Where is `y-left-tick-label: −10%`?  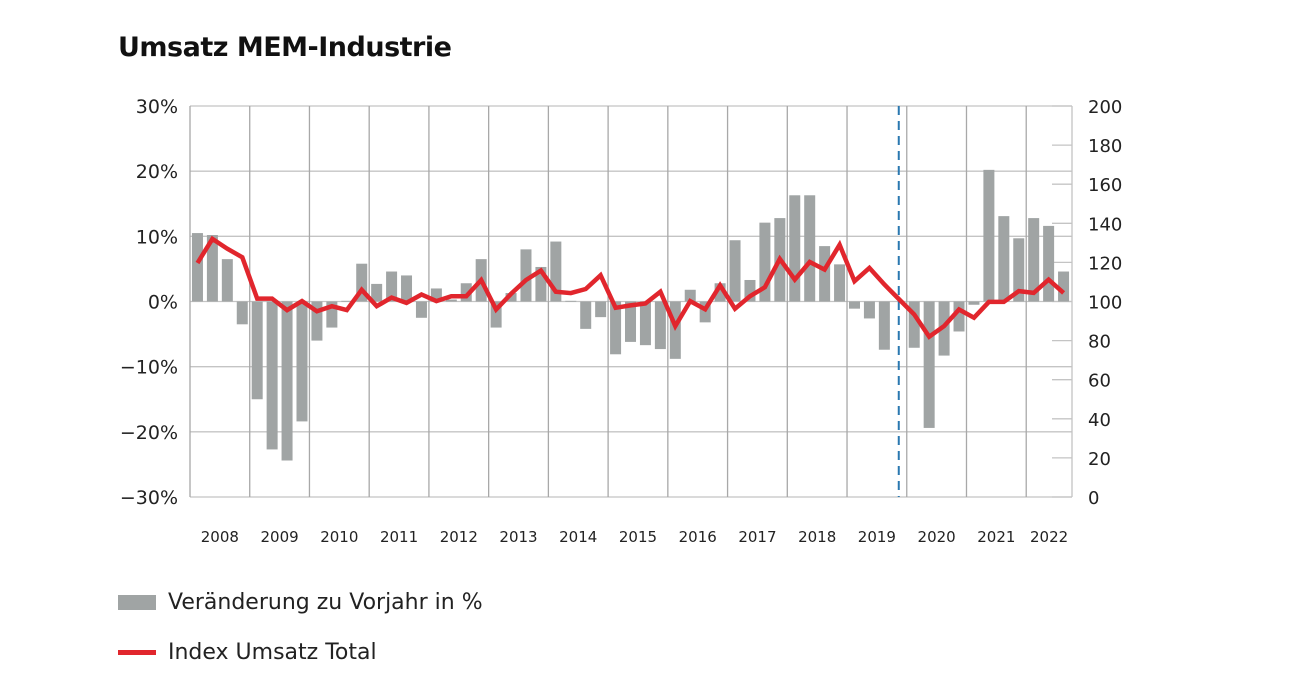 y-left-tick-label: −10% is located at coordinates (149, 368).